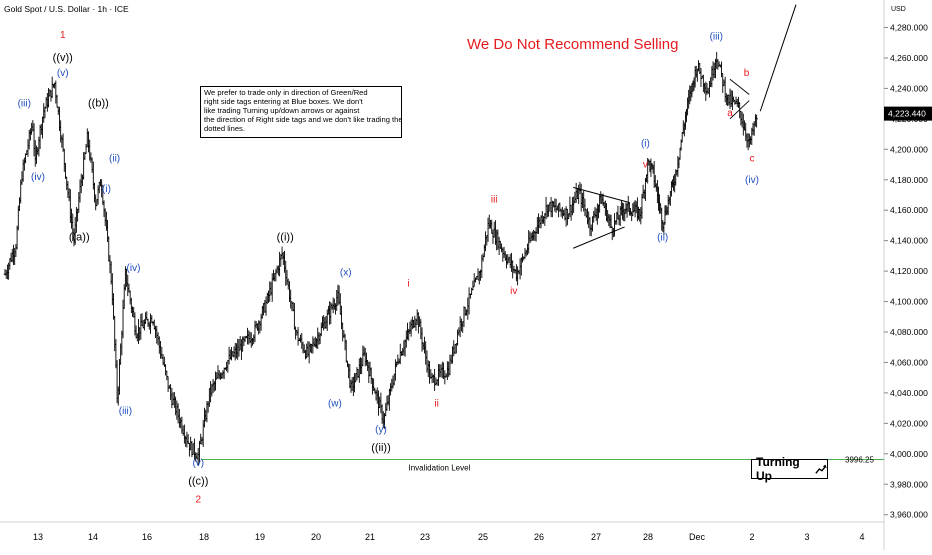  What do you see at coordinates (806, 537) in the screenshot?
I see `x-tick-label: 3` at bounding box center [806, 537].